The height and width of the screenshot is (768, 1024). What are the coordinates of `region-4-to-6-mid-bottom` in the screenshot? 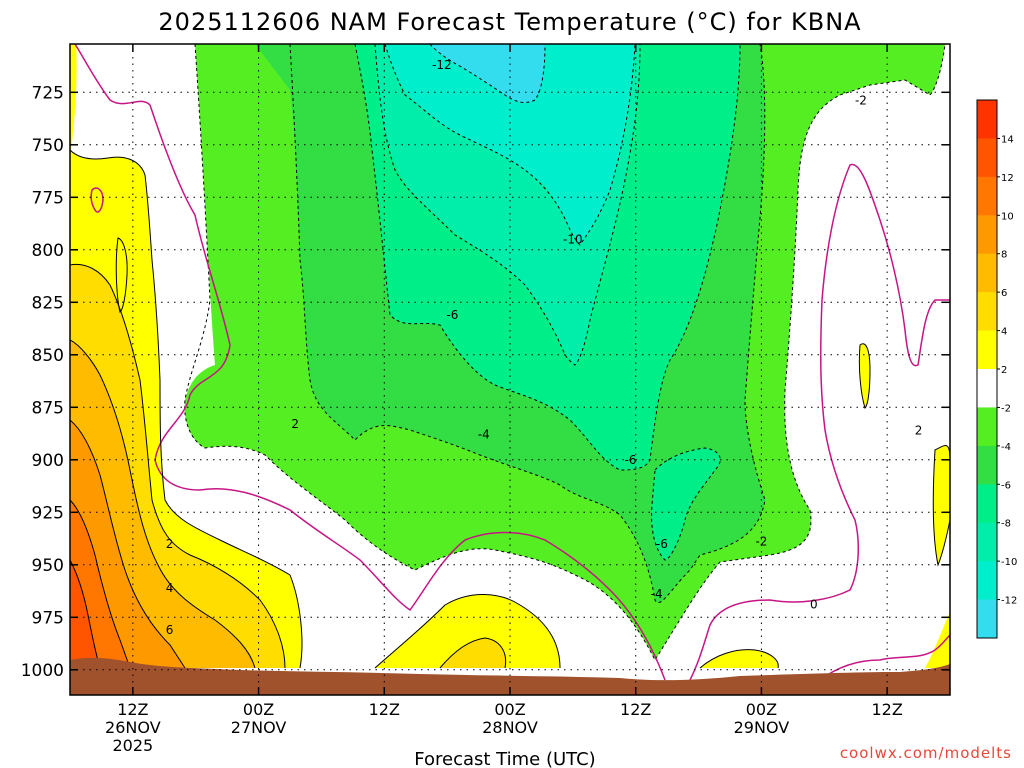 It's located at (473, 653).